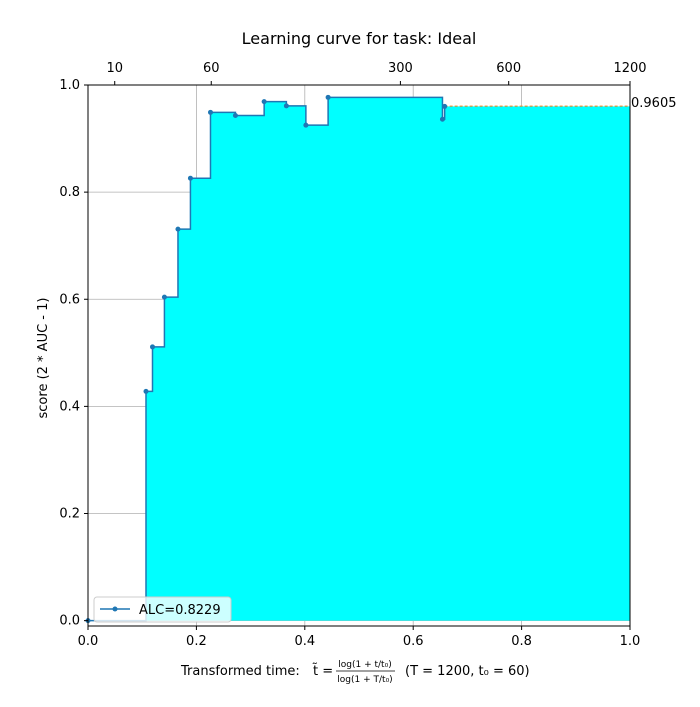  Describe the element at coordinates (521, 641) in the screenshot. I see `x-tick-label: 0.8` at that location.